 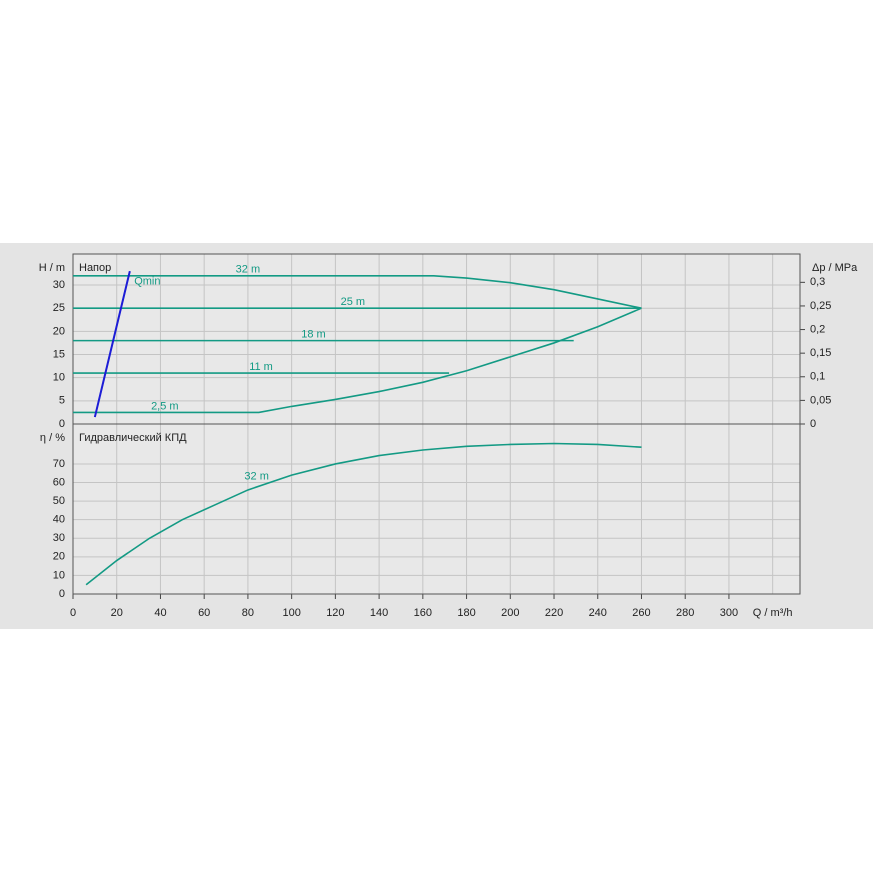 What do you see at coordinates (52, 268) in the screenshot?
I see `y-axis-label: H / m` at bounding box center [52, 268].